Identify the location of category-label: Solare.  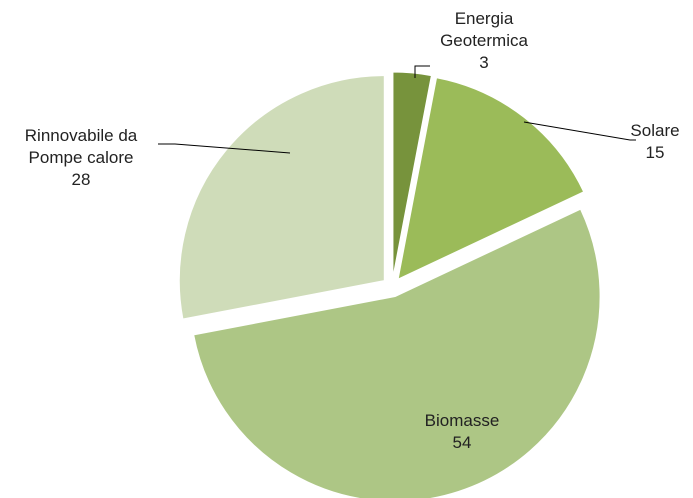
(655, 130).